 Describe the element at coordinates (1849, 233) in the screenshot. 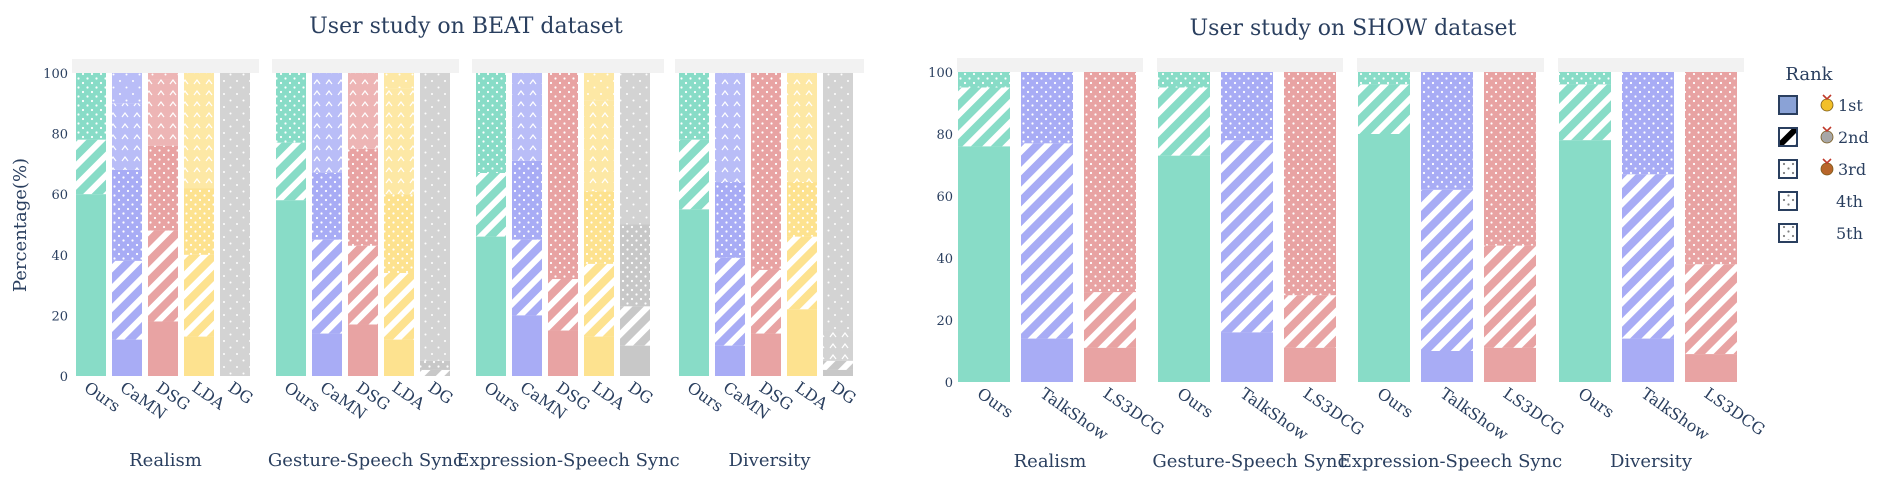

I see `legend-label-rank-5: 5th` at that location.